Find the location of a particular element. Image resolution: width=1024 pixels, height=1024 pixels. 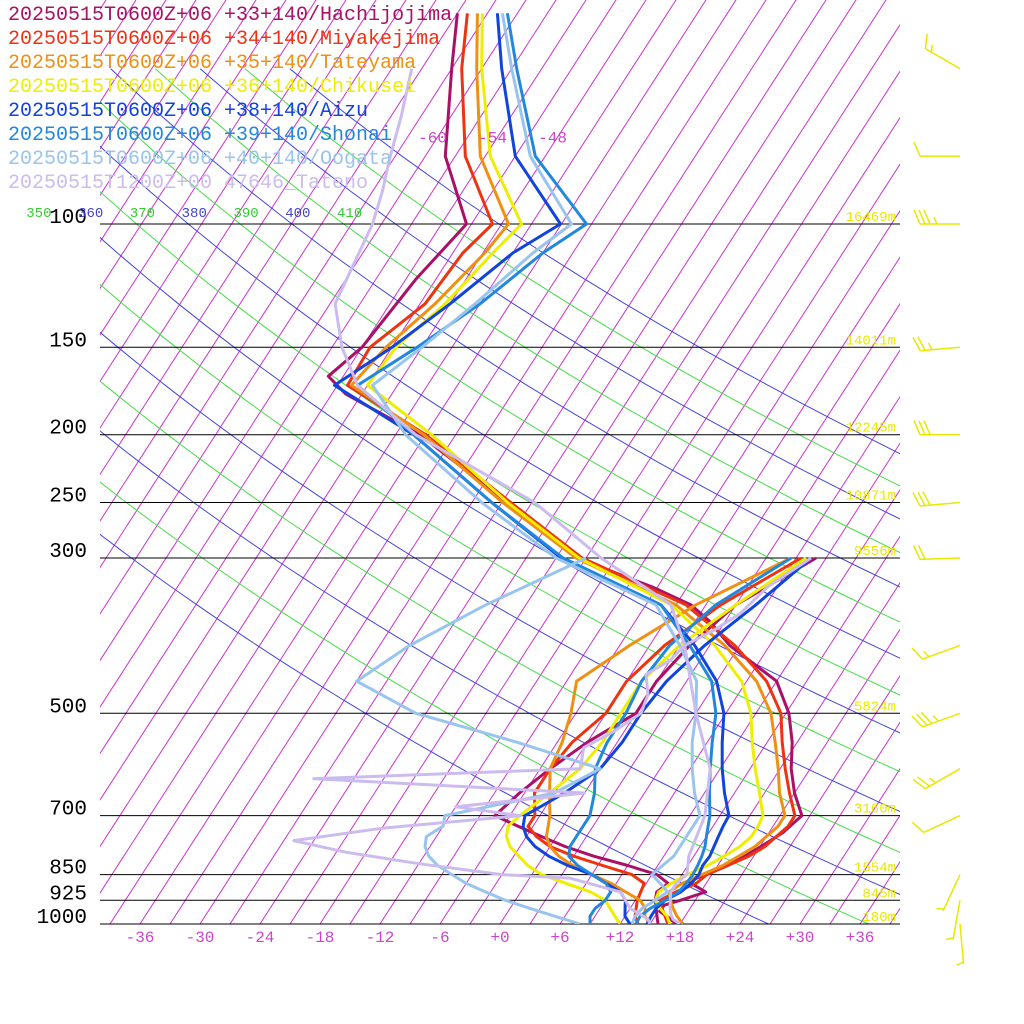

theta-label: 370 is located at coordinates (142, 214).